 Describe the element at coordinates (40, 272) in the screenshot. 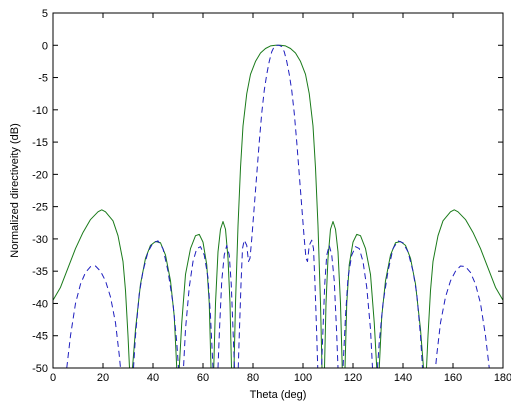

I see `y-tick-label: -35` at that location.